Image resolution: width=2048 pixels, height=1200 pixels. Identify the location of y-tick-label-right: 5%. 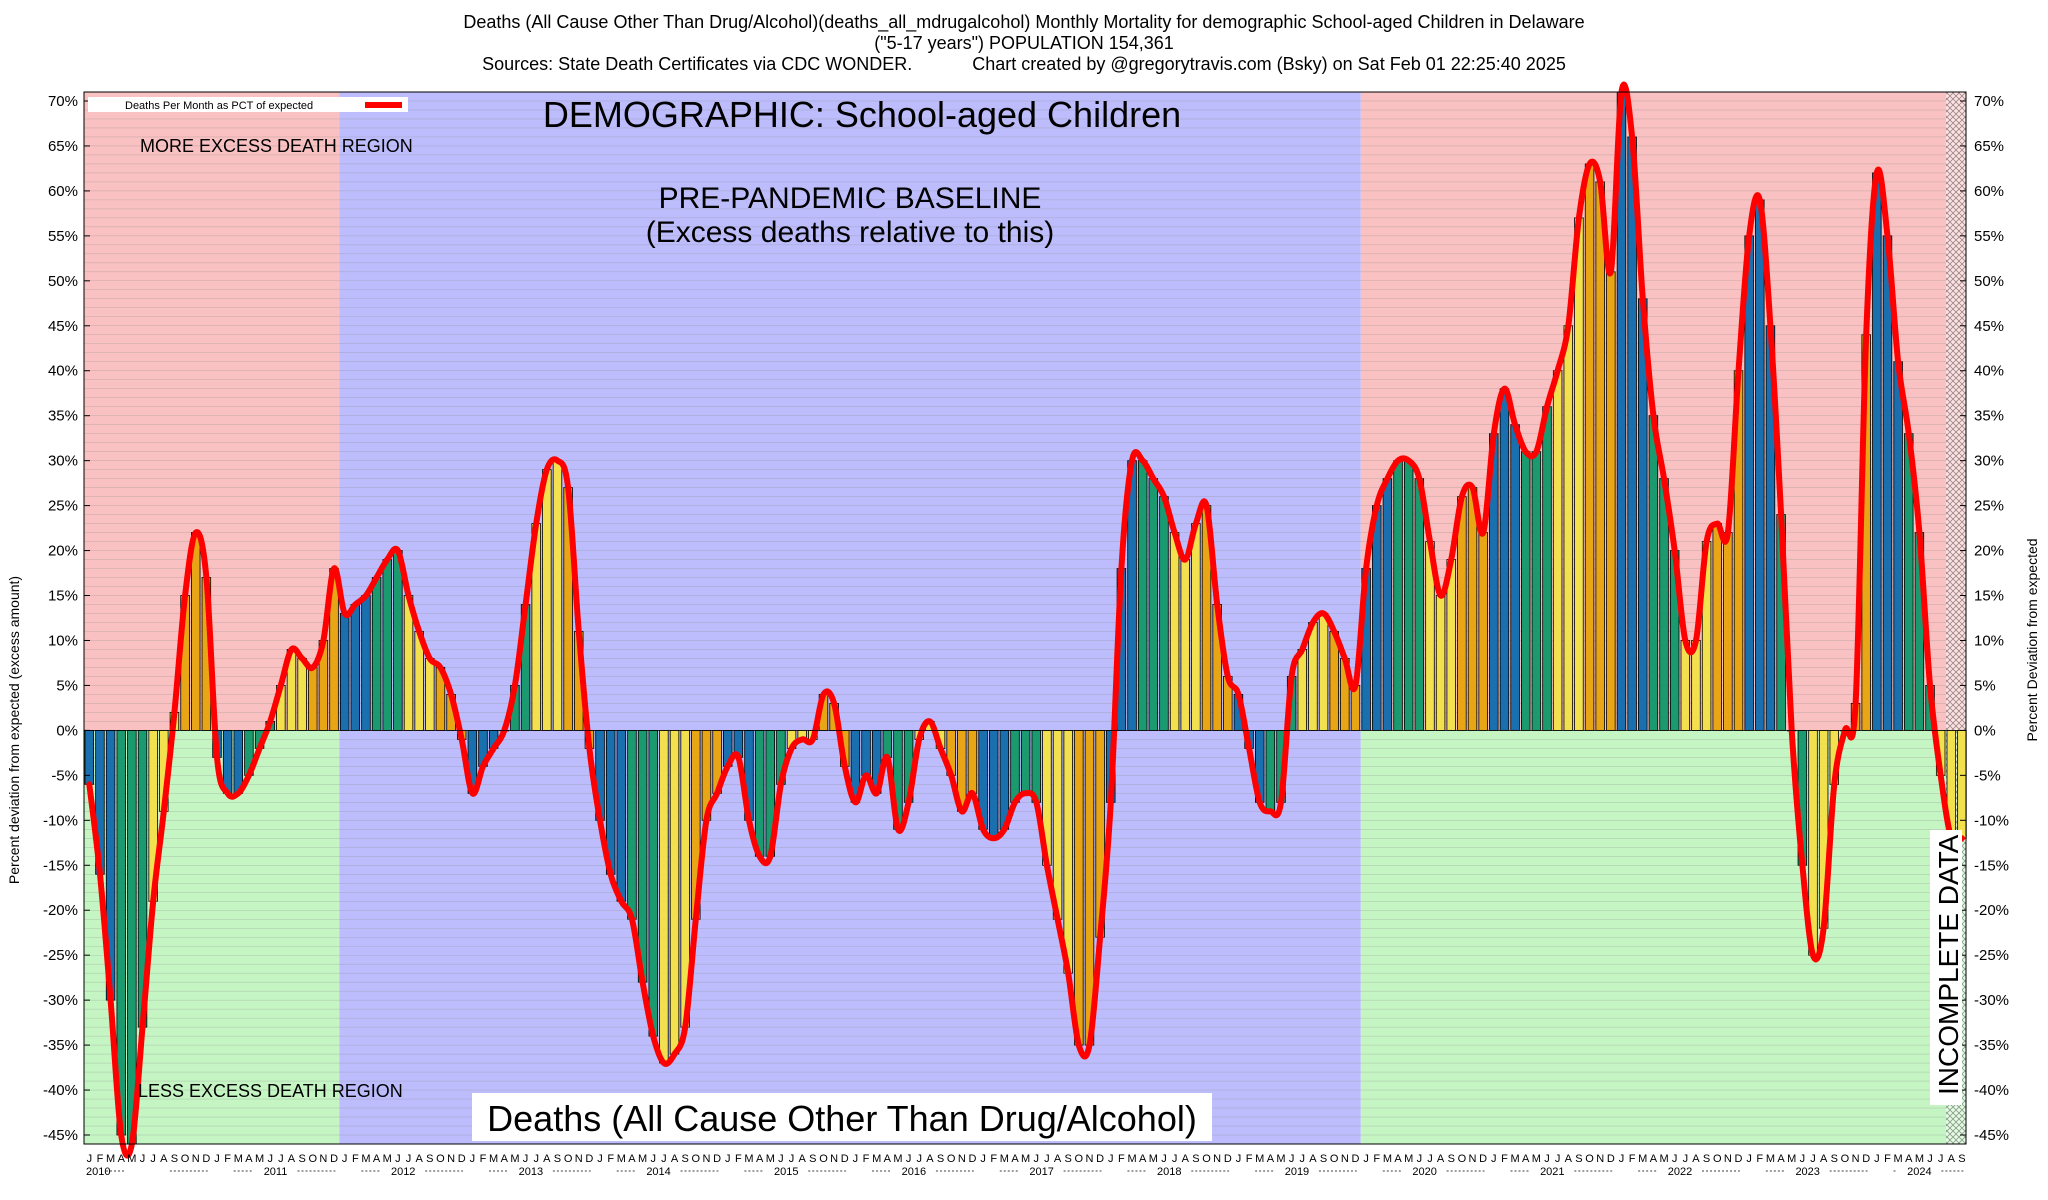
(1985, 685).